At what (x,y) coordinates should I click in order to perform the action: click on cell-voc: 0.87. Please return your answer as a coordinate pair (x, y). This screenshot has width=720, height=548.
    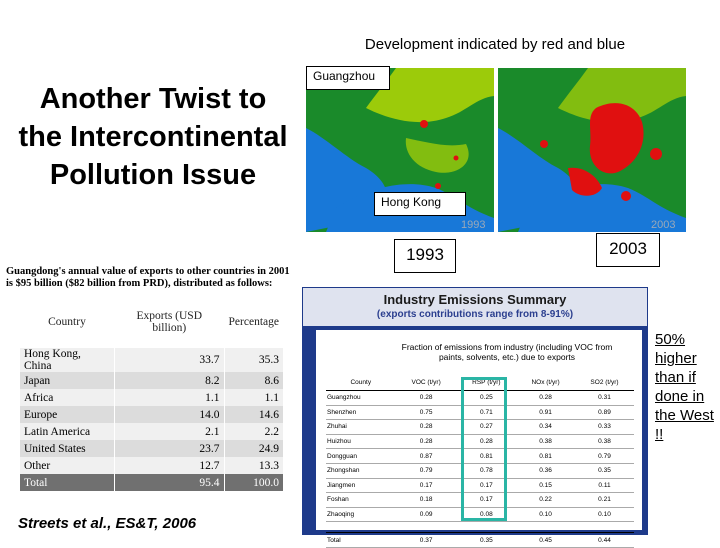
    Looking at the image, I should click on (426, 456).